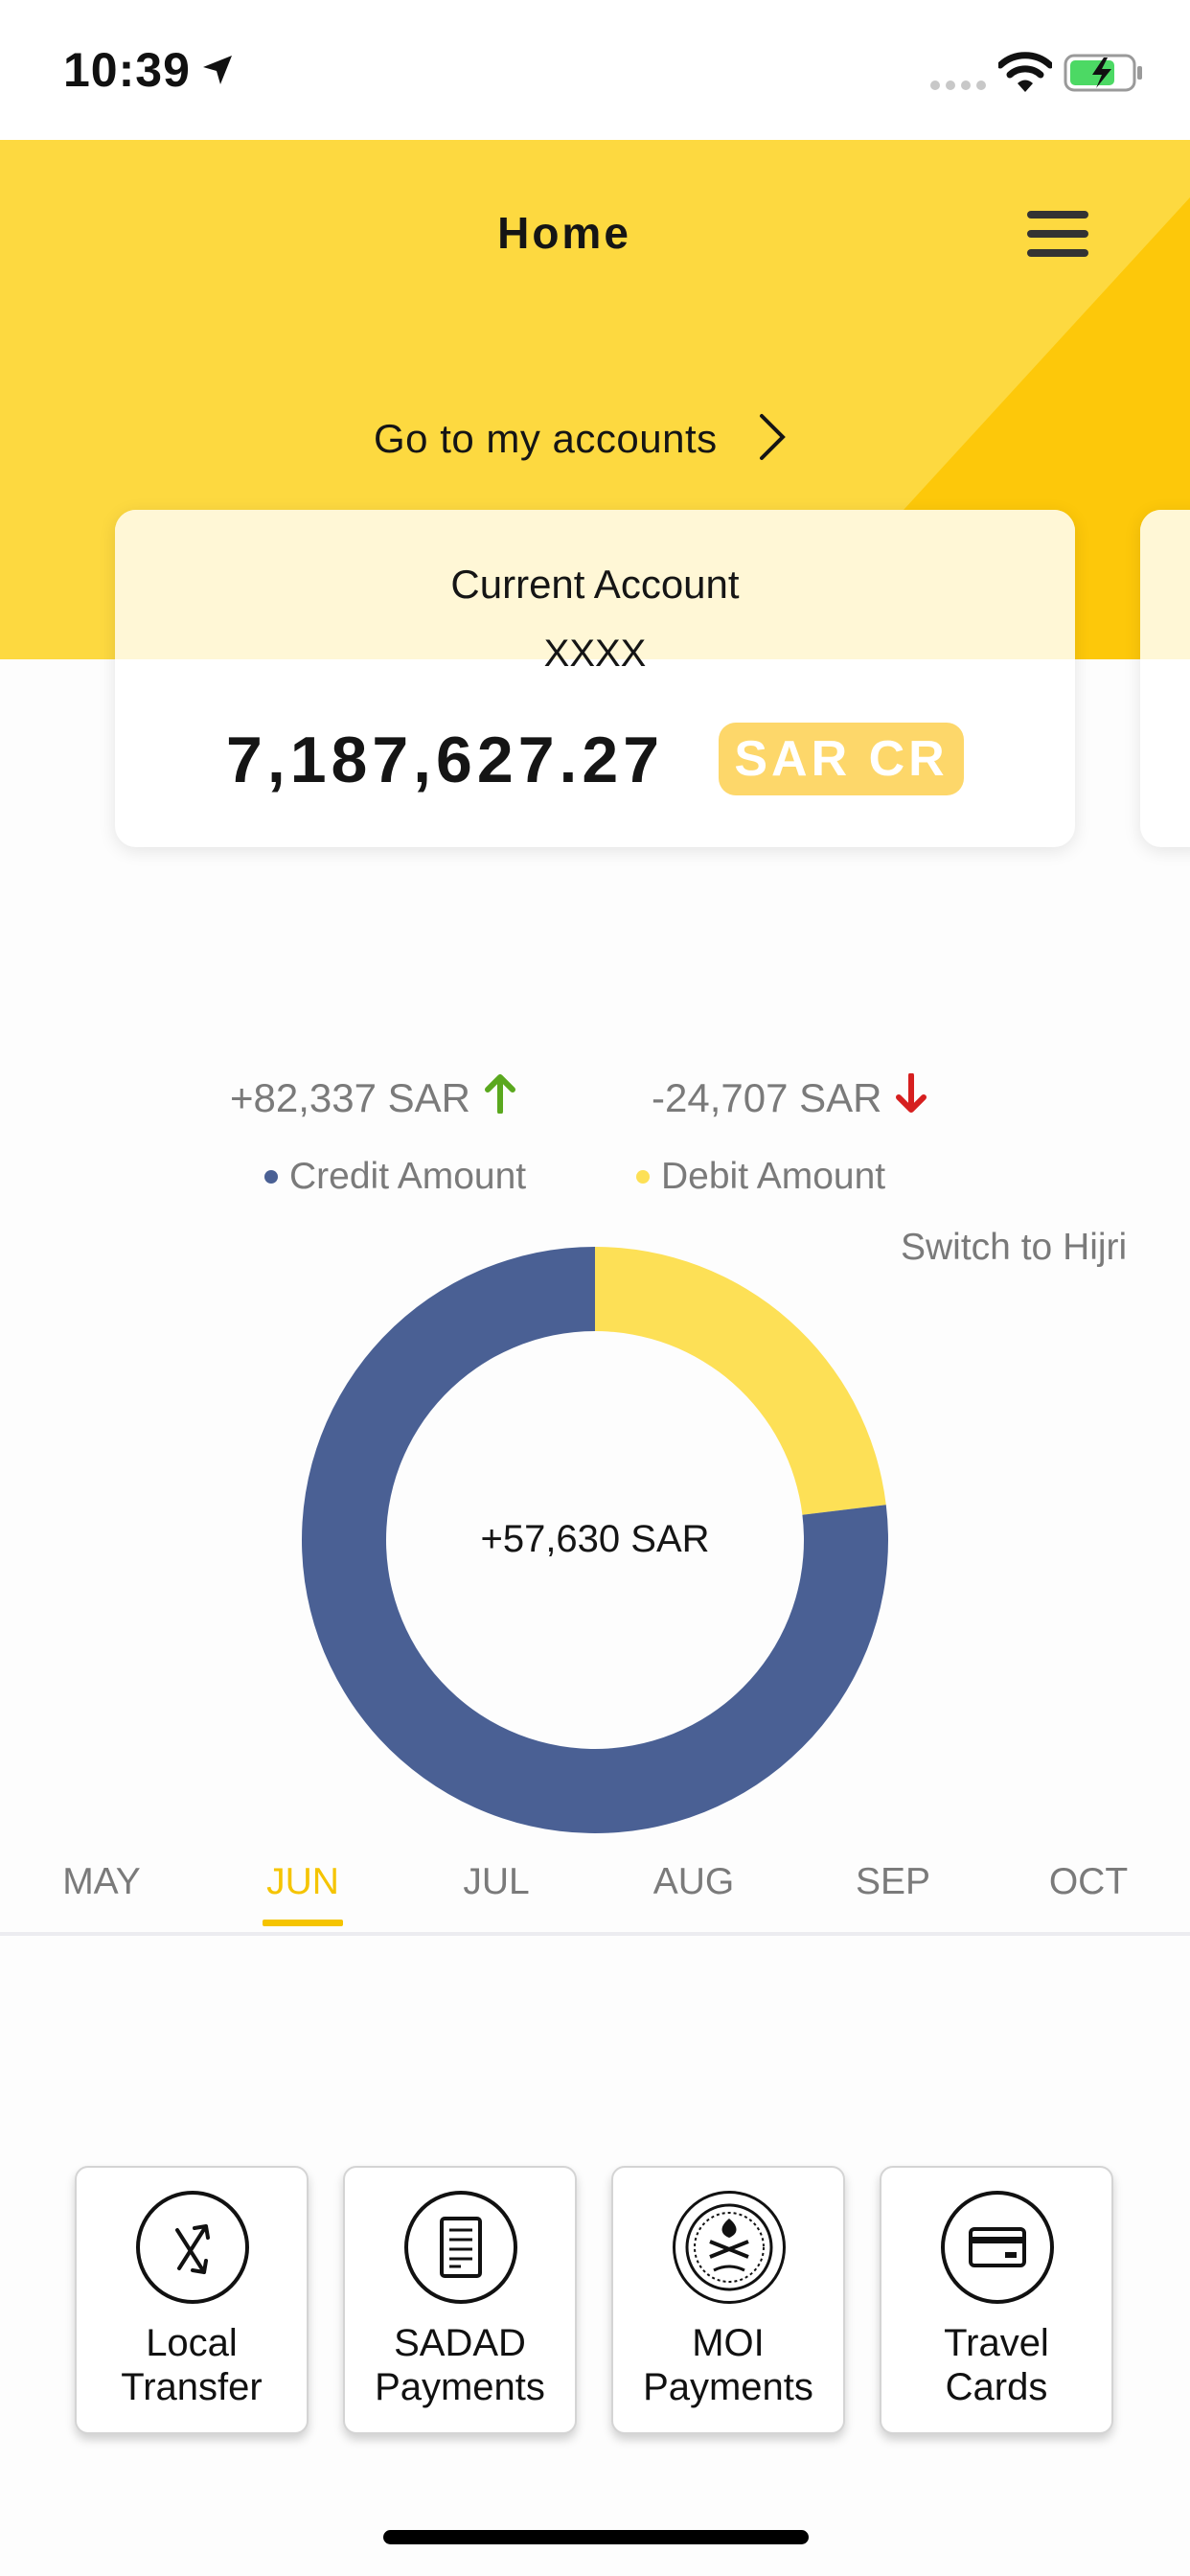 This screenshot has width=1190, height=2576. I want to click on tile-label: Travel Cards, so click(997, 2365).